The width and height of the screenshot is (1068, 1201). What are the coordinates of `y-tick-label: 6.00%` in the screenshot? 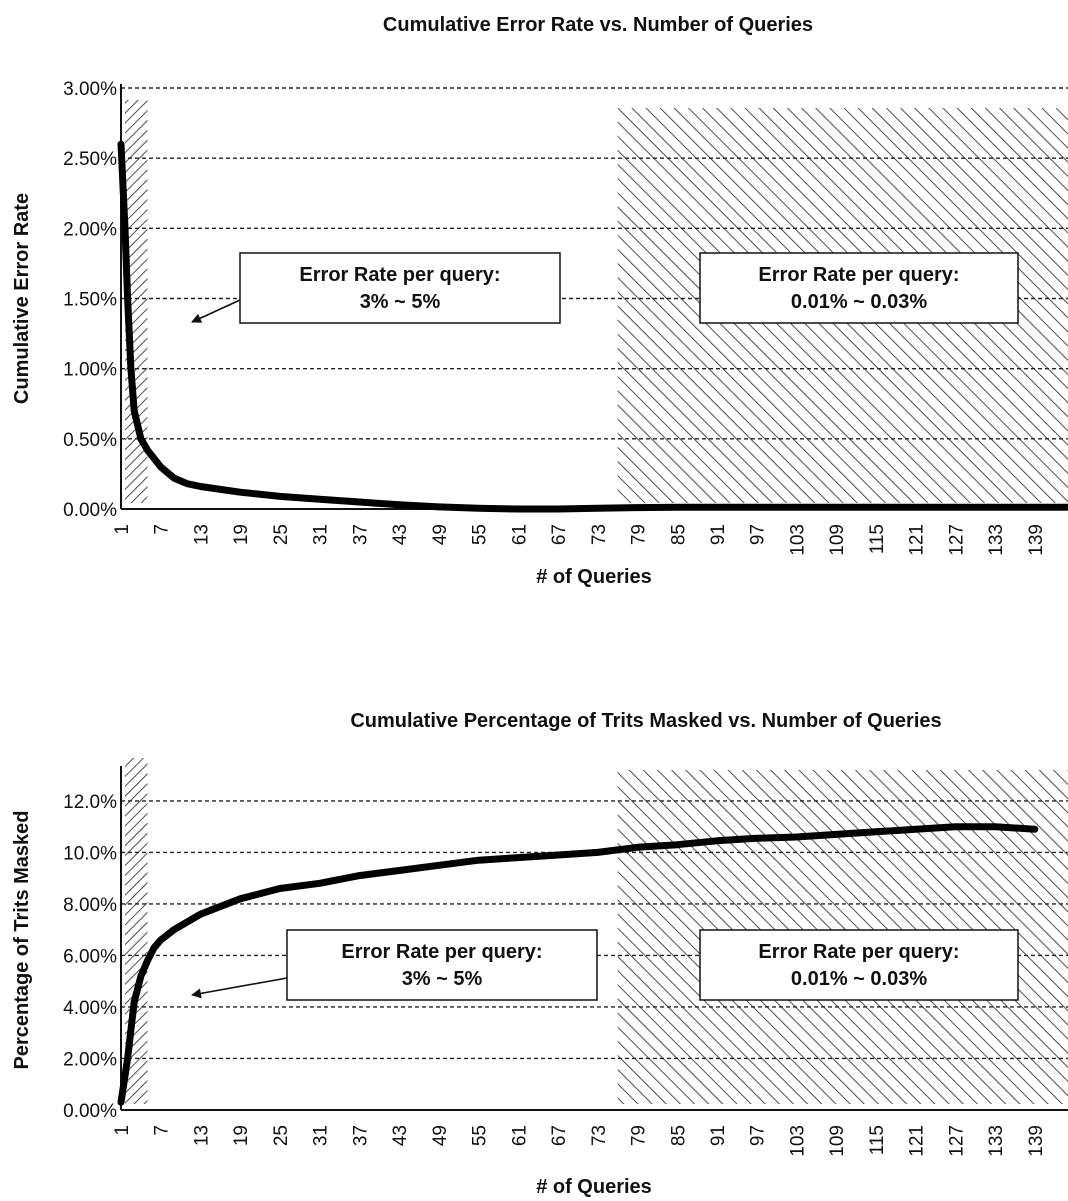 It's located at (90, 956).